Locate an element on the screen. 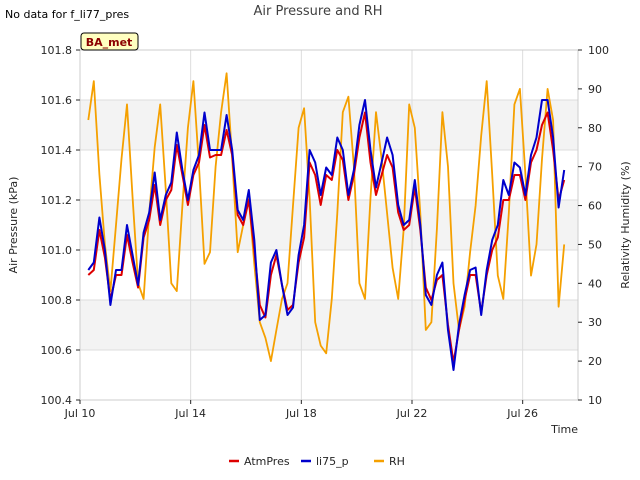 This screenshot has height=480, width=640. x-axis-ticks: Jul 10 Jul 14 Jul 18 Jul 22 Jul 26 is located at coordinates (301, 410).